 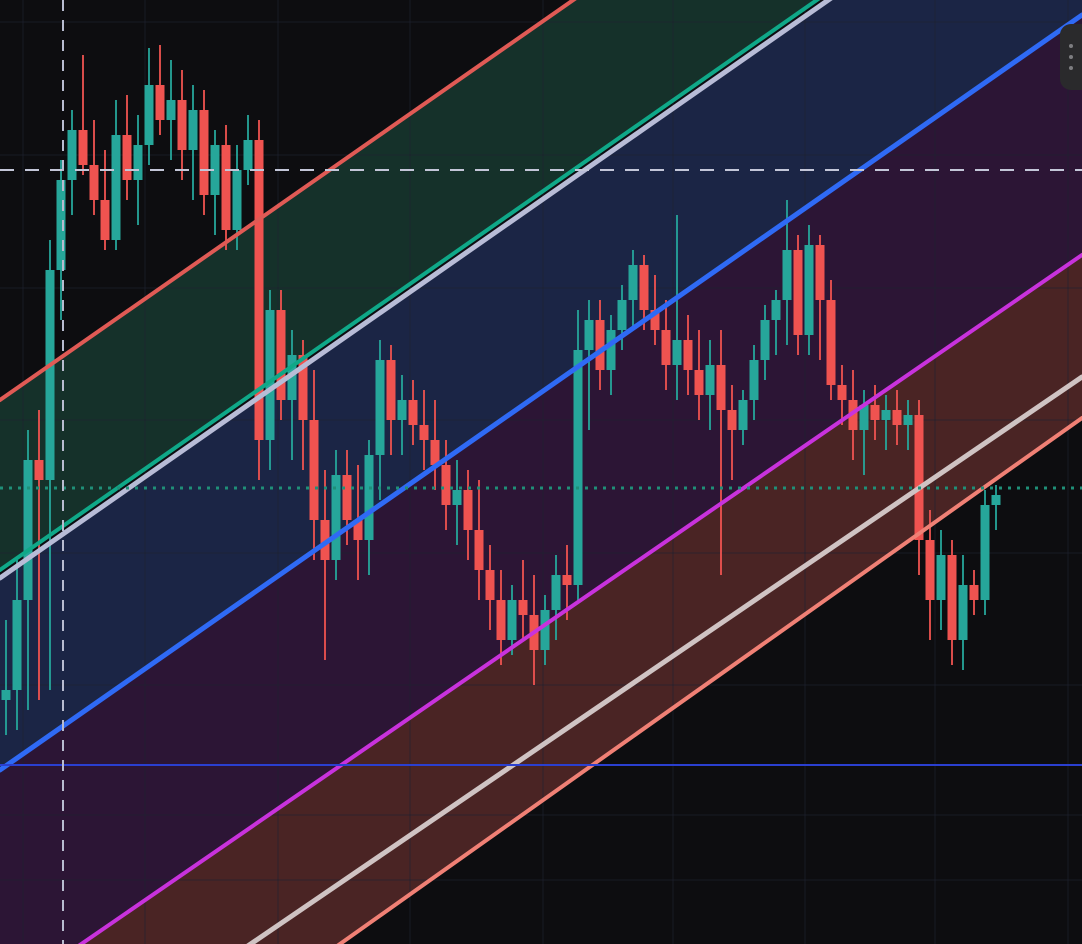 What do you see at coordinates (1071, 57) in the screenshot?
I see `chart-more-options-button` at bounding box center [1071, 57].